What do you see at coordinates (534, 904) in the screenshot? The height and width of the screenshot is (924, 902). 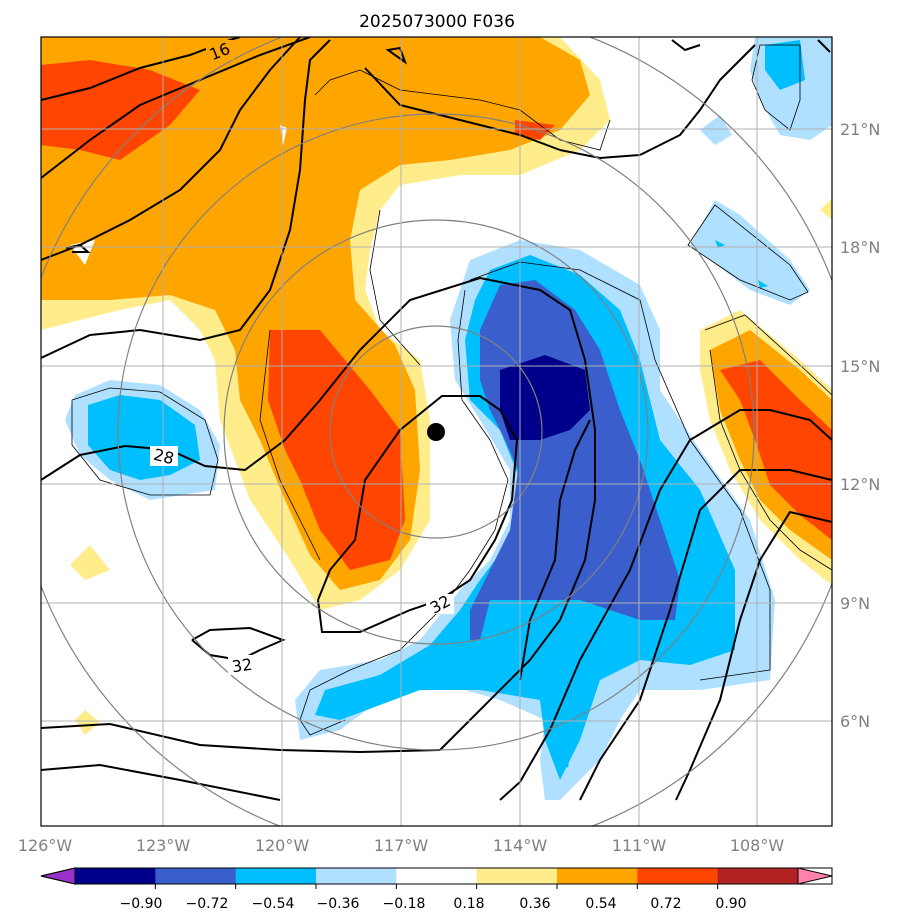 I see `colorbar-tick-label: 0.36` at bounding box center [534, 904].